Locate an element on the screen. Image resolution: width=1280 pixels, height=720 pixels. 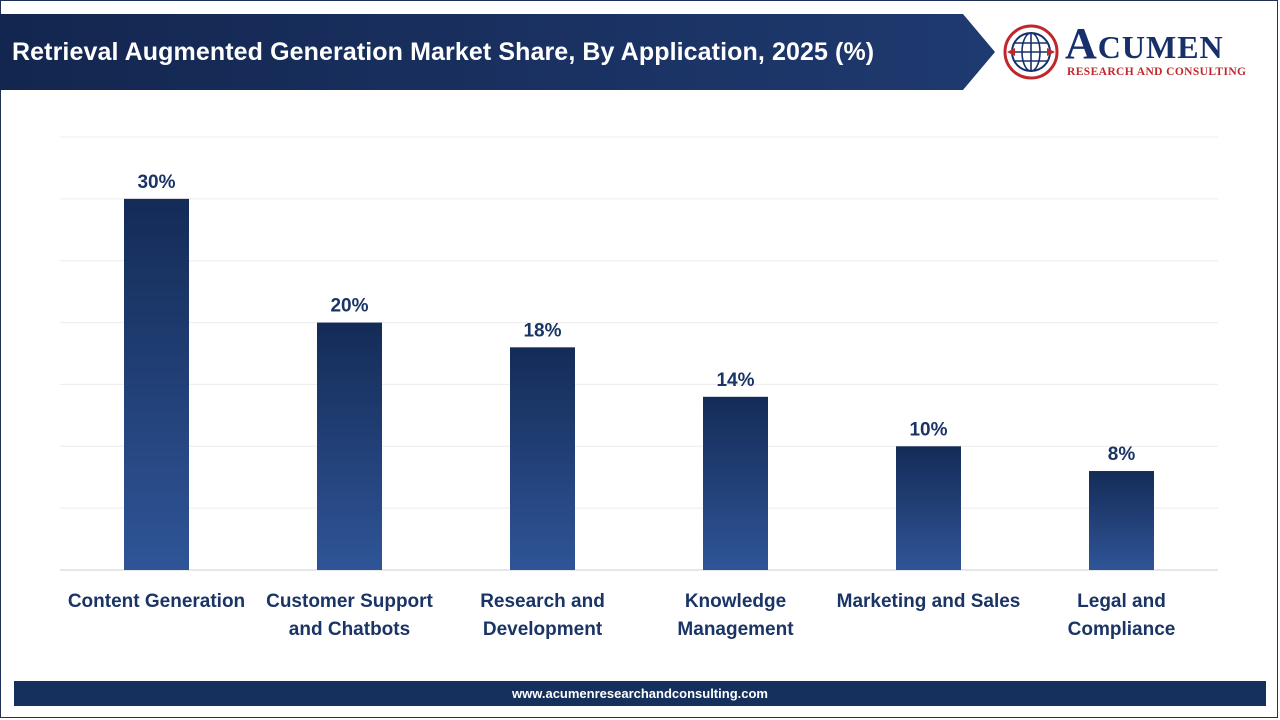
globe-emblem-icon is located at coordinates (1031, 52).